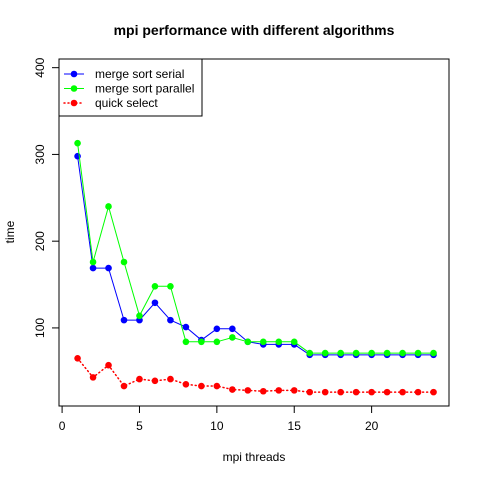 This screenshot has height=480, width=480. I want to click on y-axis-label: time, so click(10, 231).